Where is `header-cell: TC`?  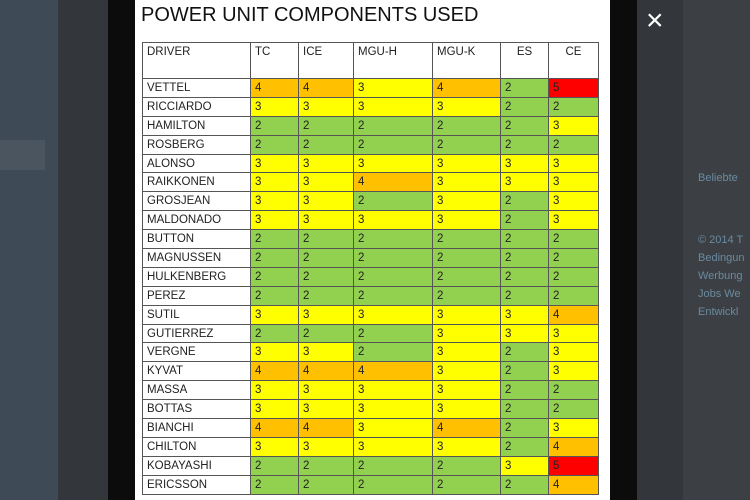 header-cell: TC is located at coordinates (274, 60).